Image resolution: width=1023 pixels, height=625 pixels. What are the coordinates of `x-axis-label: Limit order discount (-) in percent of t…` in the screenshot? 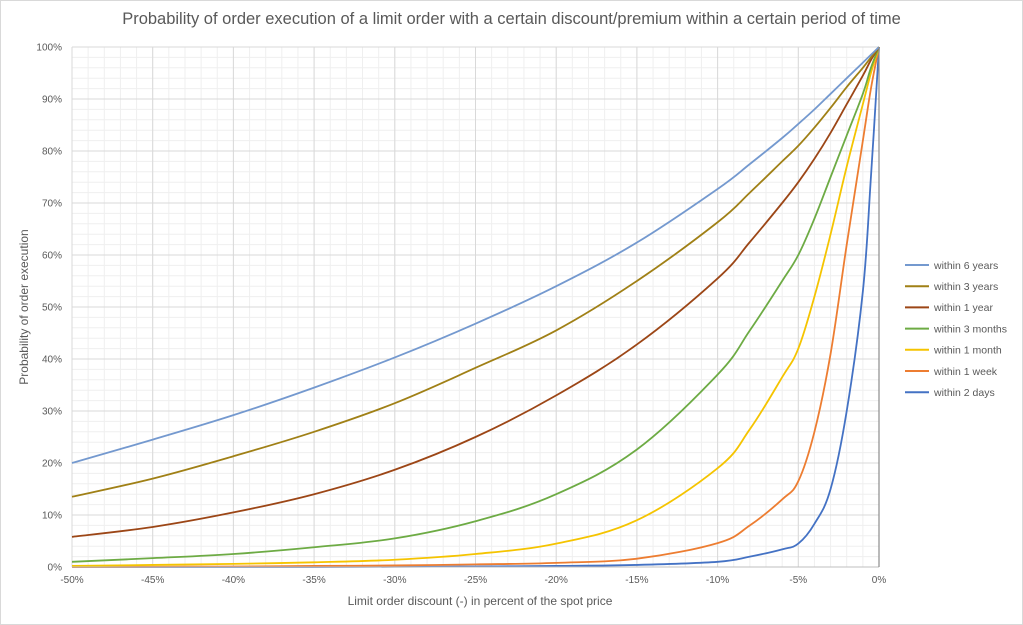 It's located at (480, 601).